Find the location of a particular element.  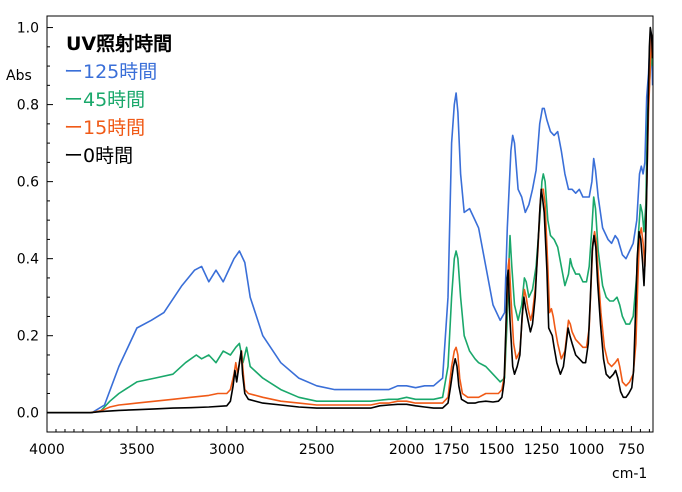

x-tick-label-5: 1750 is located at coordinates (452, 450).